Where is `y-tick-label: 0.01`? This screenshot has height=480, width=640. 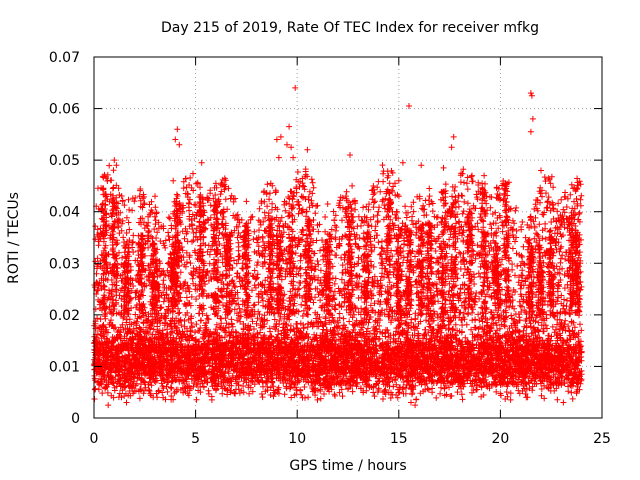 y-tick-label: 0.01 is located at coordinates (64, 367).